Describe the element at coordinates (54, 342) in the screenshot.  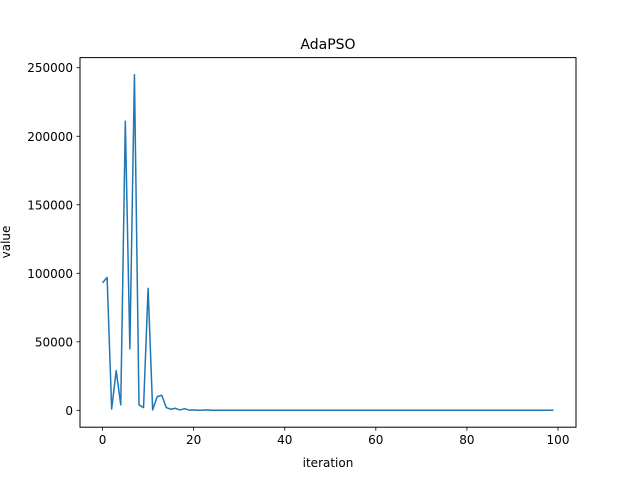
I see `y-tick-label: 50000` at that location.